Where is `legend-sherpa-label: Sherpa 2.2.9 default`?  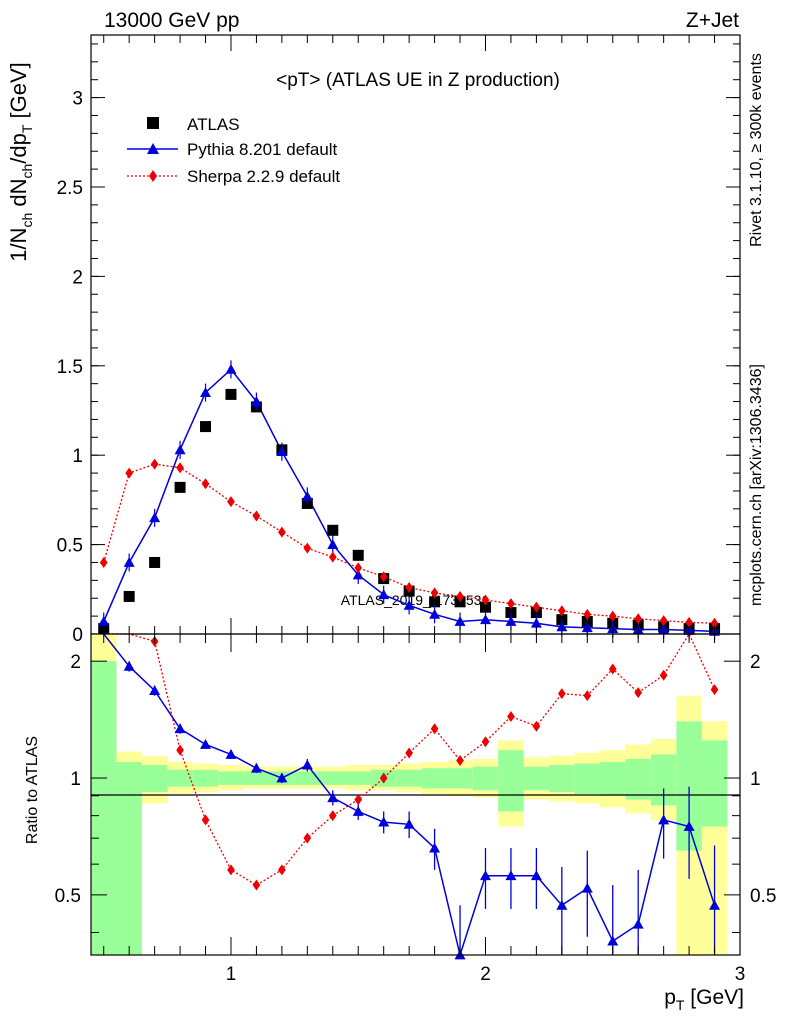 legend-sherpa-label: Sherpa 2.2.9 default is located at coordinates (263, 176).